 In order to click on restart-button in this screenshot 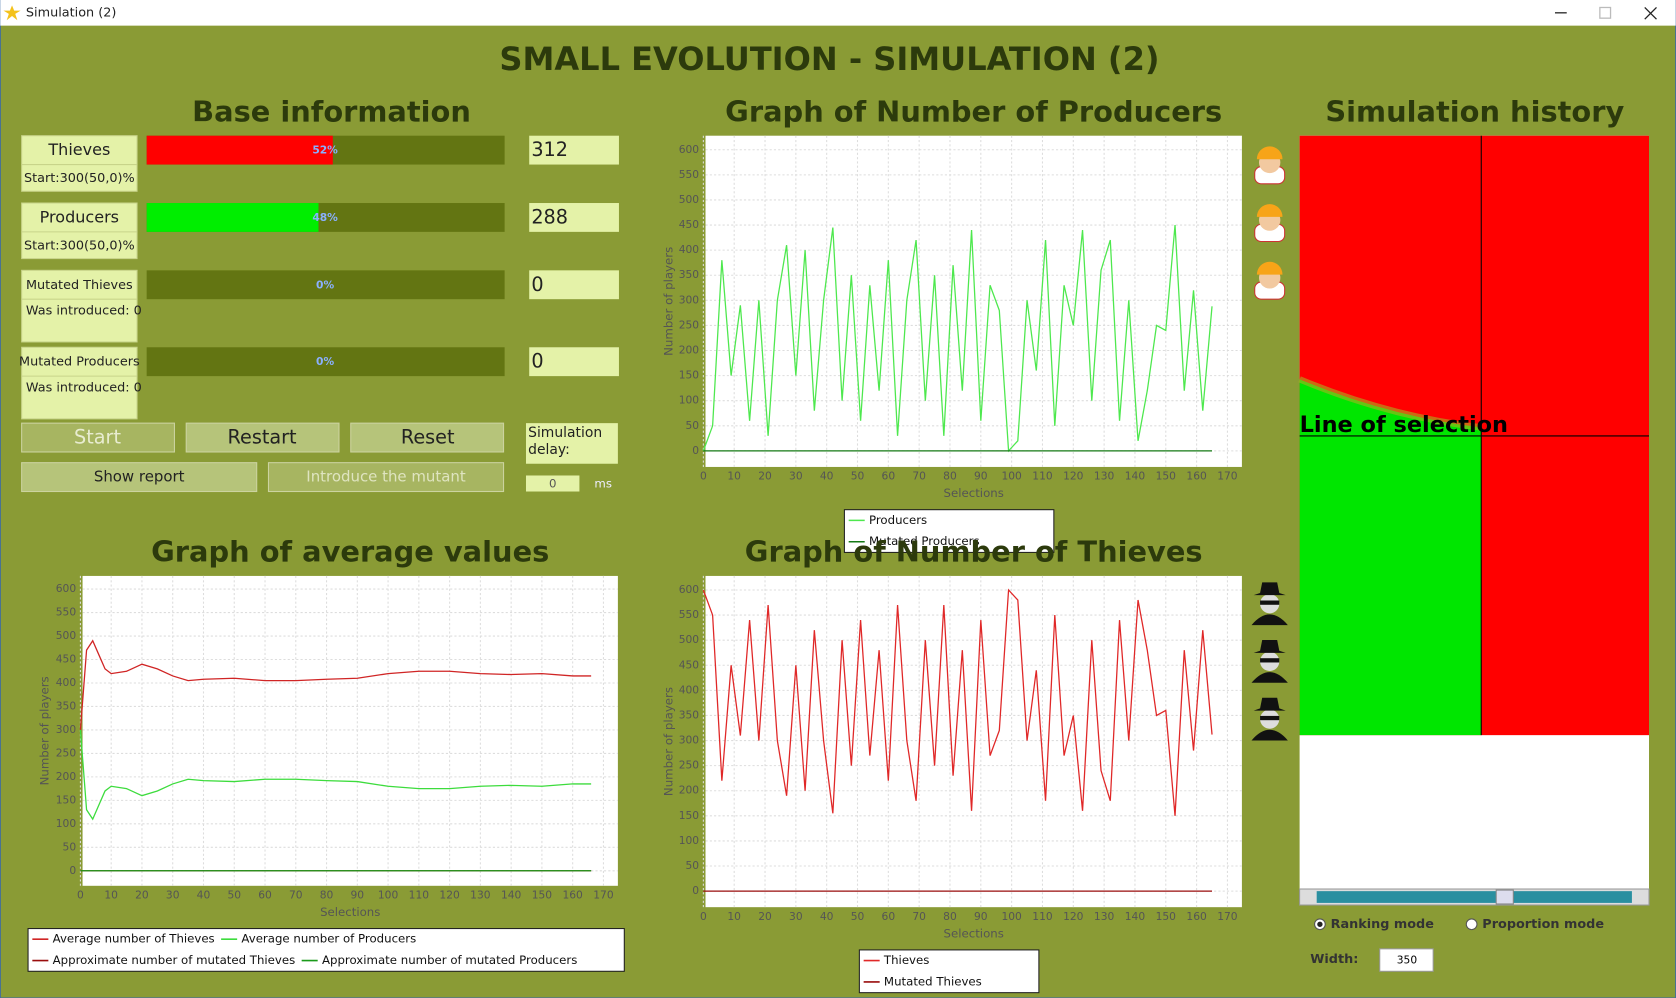, I will do `click(262, 437)`.